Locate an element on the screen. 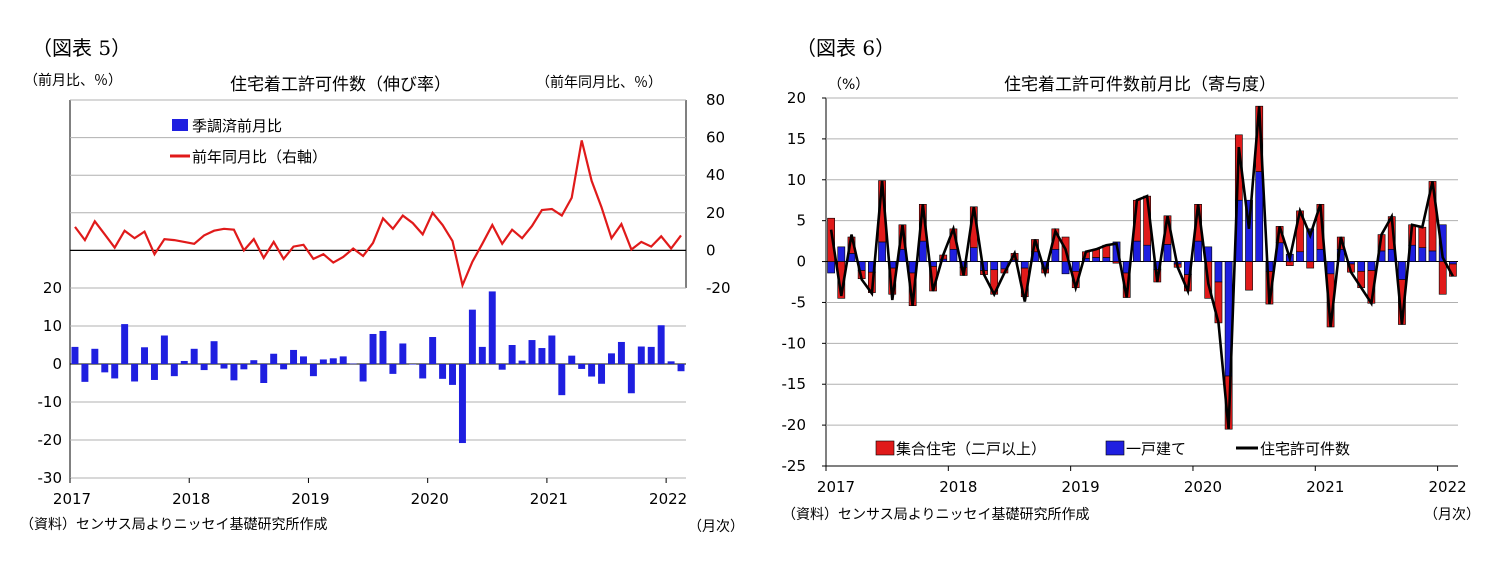 This screenshot has width=1504, height=569. fig6-x-tick-label: 2021 is located at coordinates (1325, 487).